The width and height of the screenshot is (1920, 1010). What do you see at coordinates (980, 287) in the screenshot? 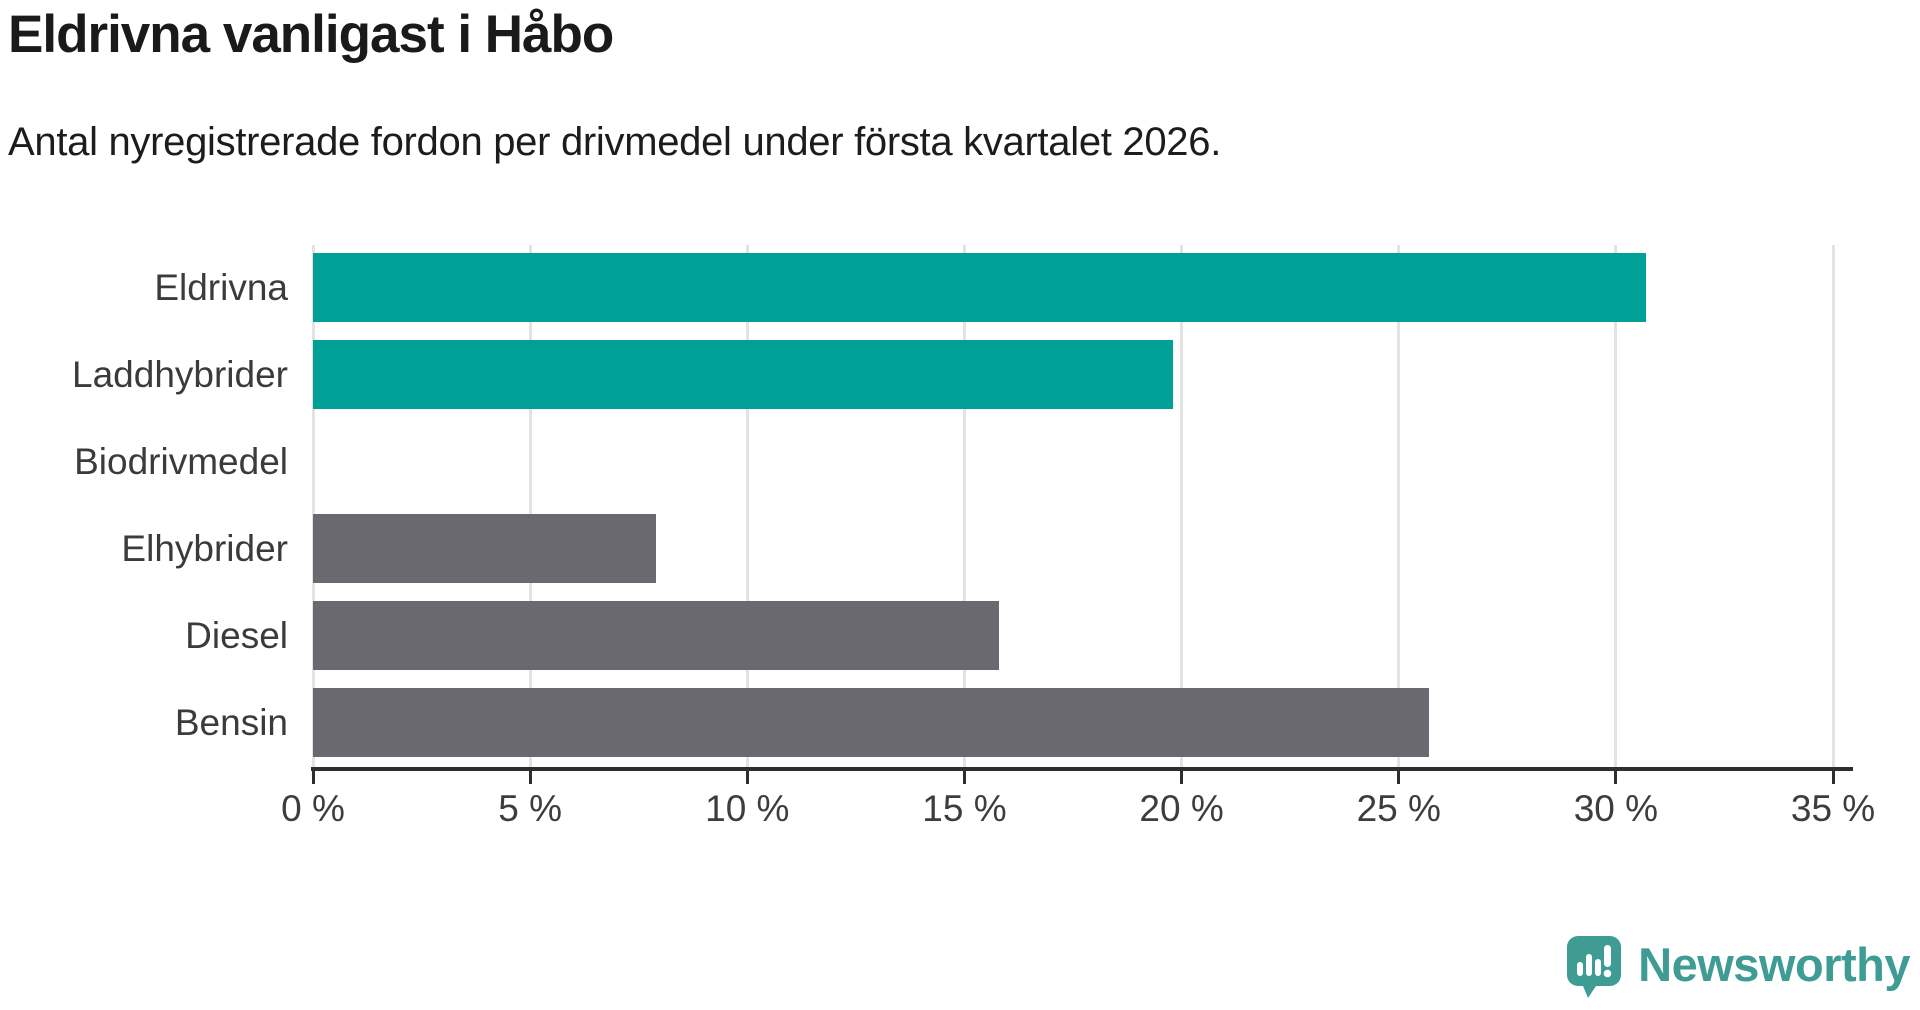
I see `bar-eldrivna` at bounding box center [980, 287].